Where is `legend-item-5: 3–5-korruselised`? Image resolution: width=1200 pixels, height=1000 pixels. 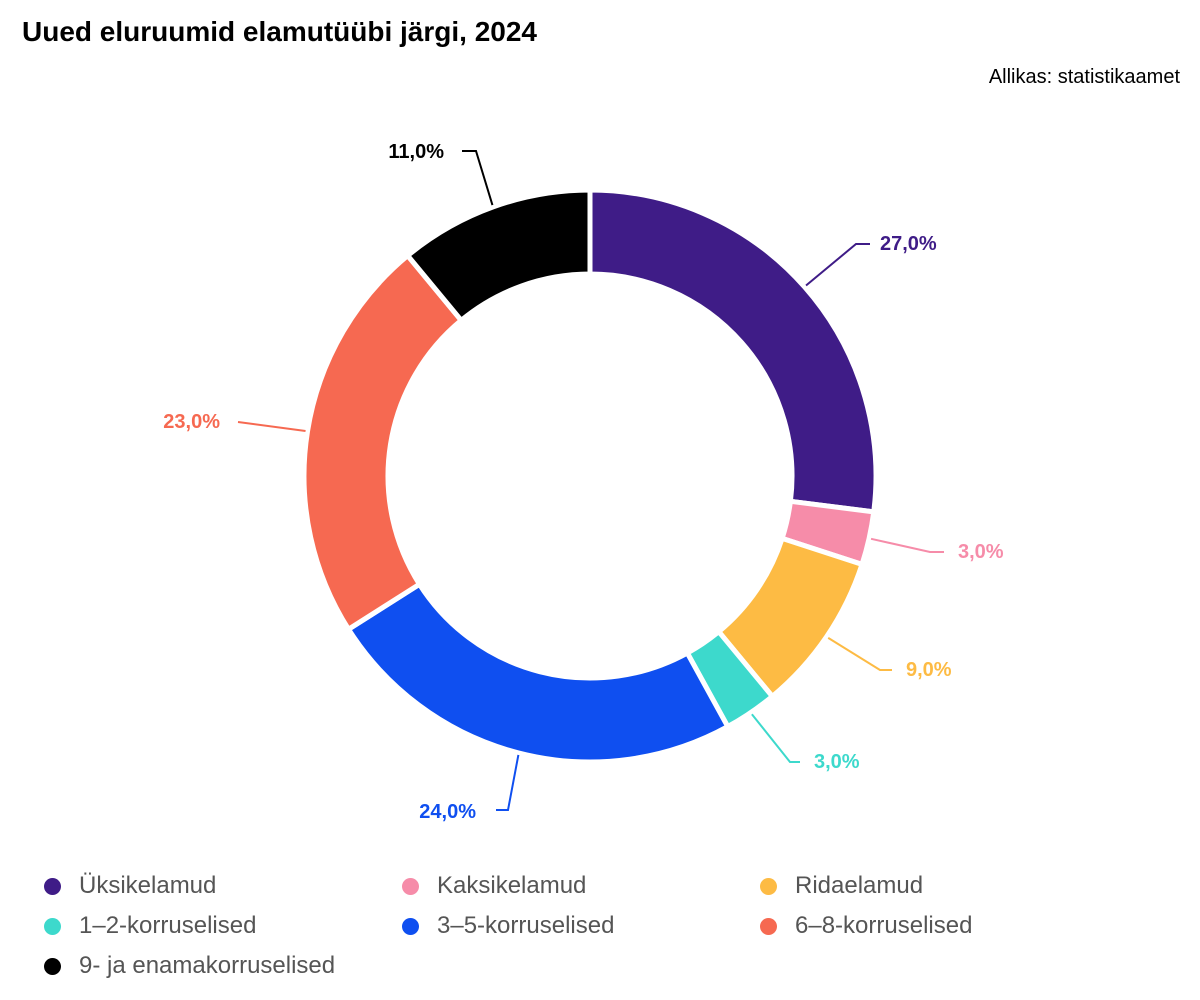
legend-item-5: 3–5-korruselised is located at coordinates (508, 926).